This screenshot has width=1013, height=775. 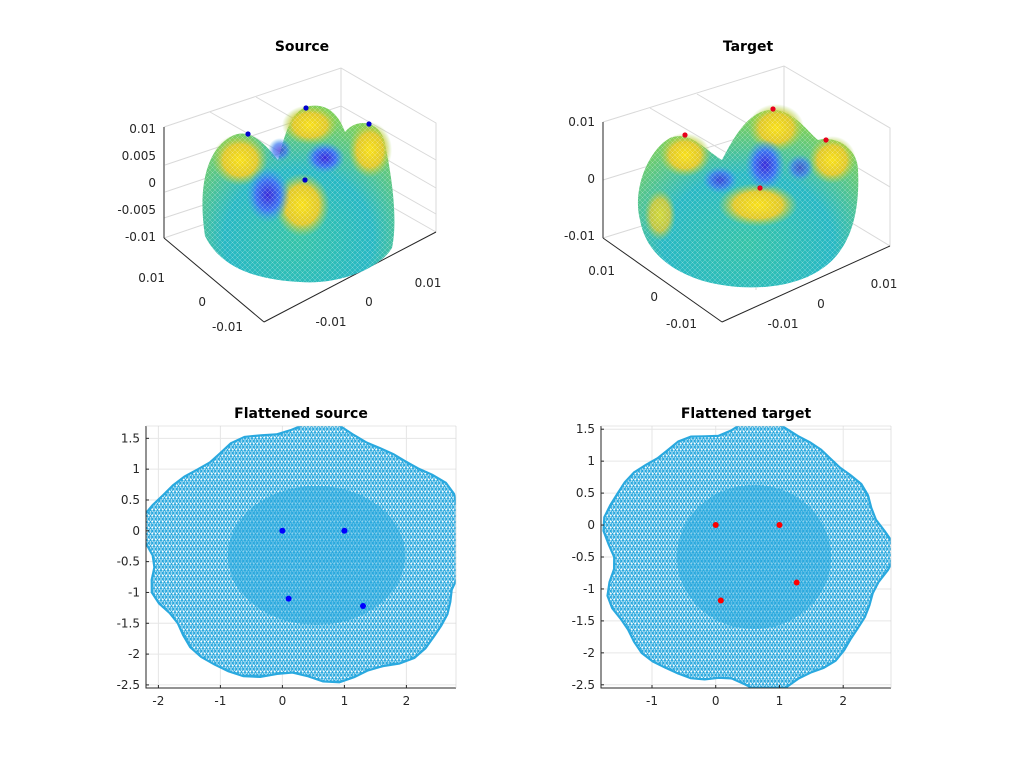 What do you see at coordinates (298, 194) in the screenshot?
I see `surface-source` at bounding box center [298, 194].